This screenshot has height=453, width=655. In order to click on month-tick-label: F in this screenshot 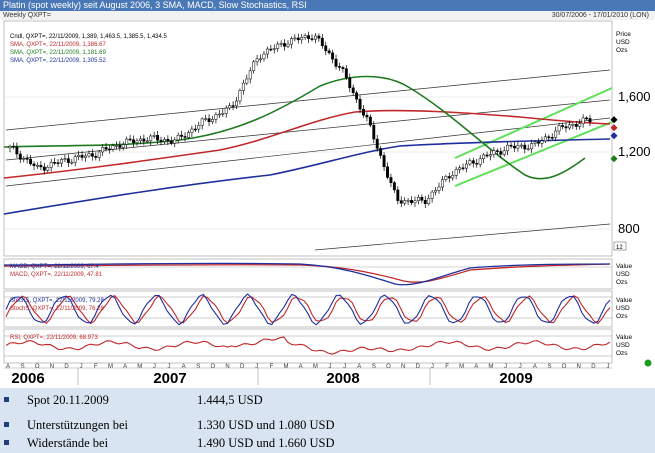, I will do `click(96, 367)`.